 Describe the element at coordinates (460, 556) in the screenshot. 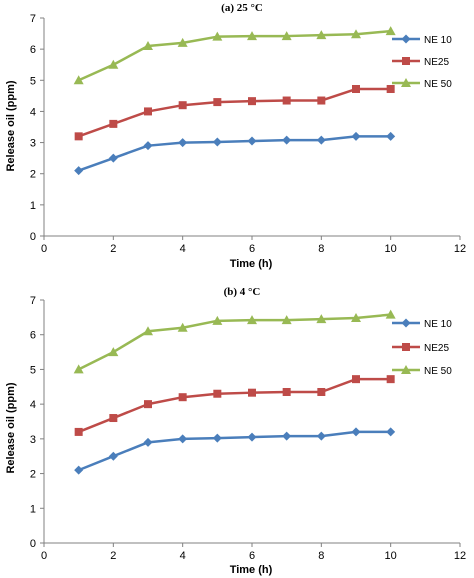

I see `x-tick-label: 12` at that location.